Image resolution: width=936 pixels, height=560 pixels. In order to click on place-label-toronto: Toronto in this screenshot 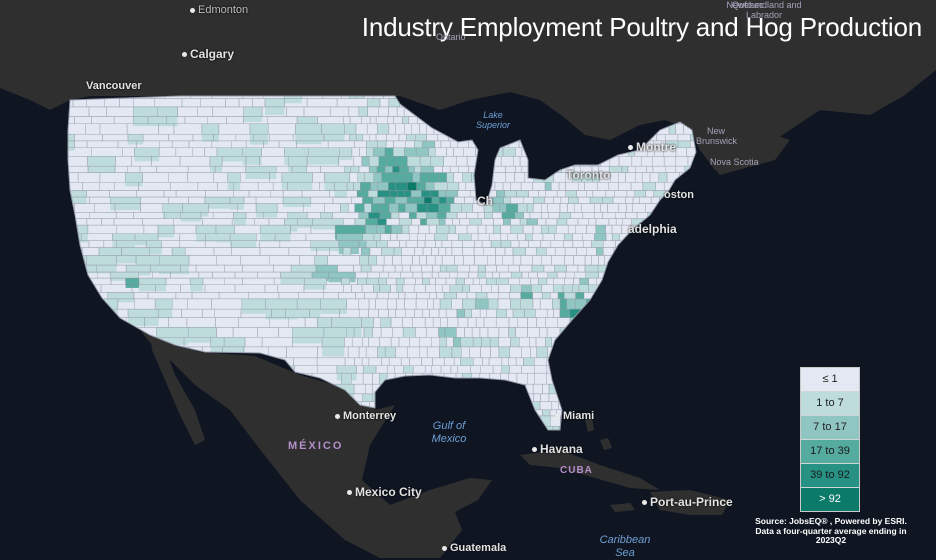, I will do `click(588, 175)`.